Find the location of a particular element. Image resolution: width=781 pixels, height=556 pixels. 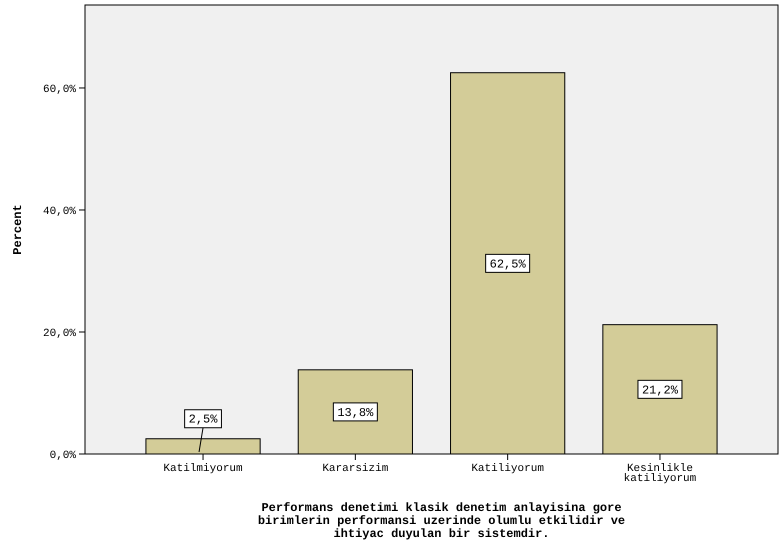

x-tick-label: Kesinlikle katiliyorum is located at coordinates (660, 474).